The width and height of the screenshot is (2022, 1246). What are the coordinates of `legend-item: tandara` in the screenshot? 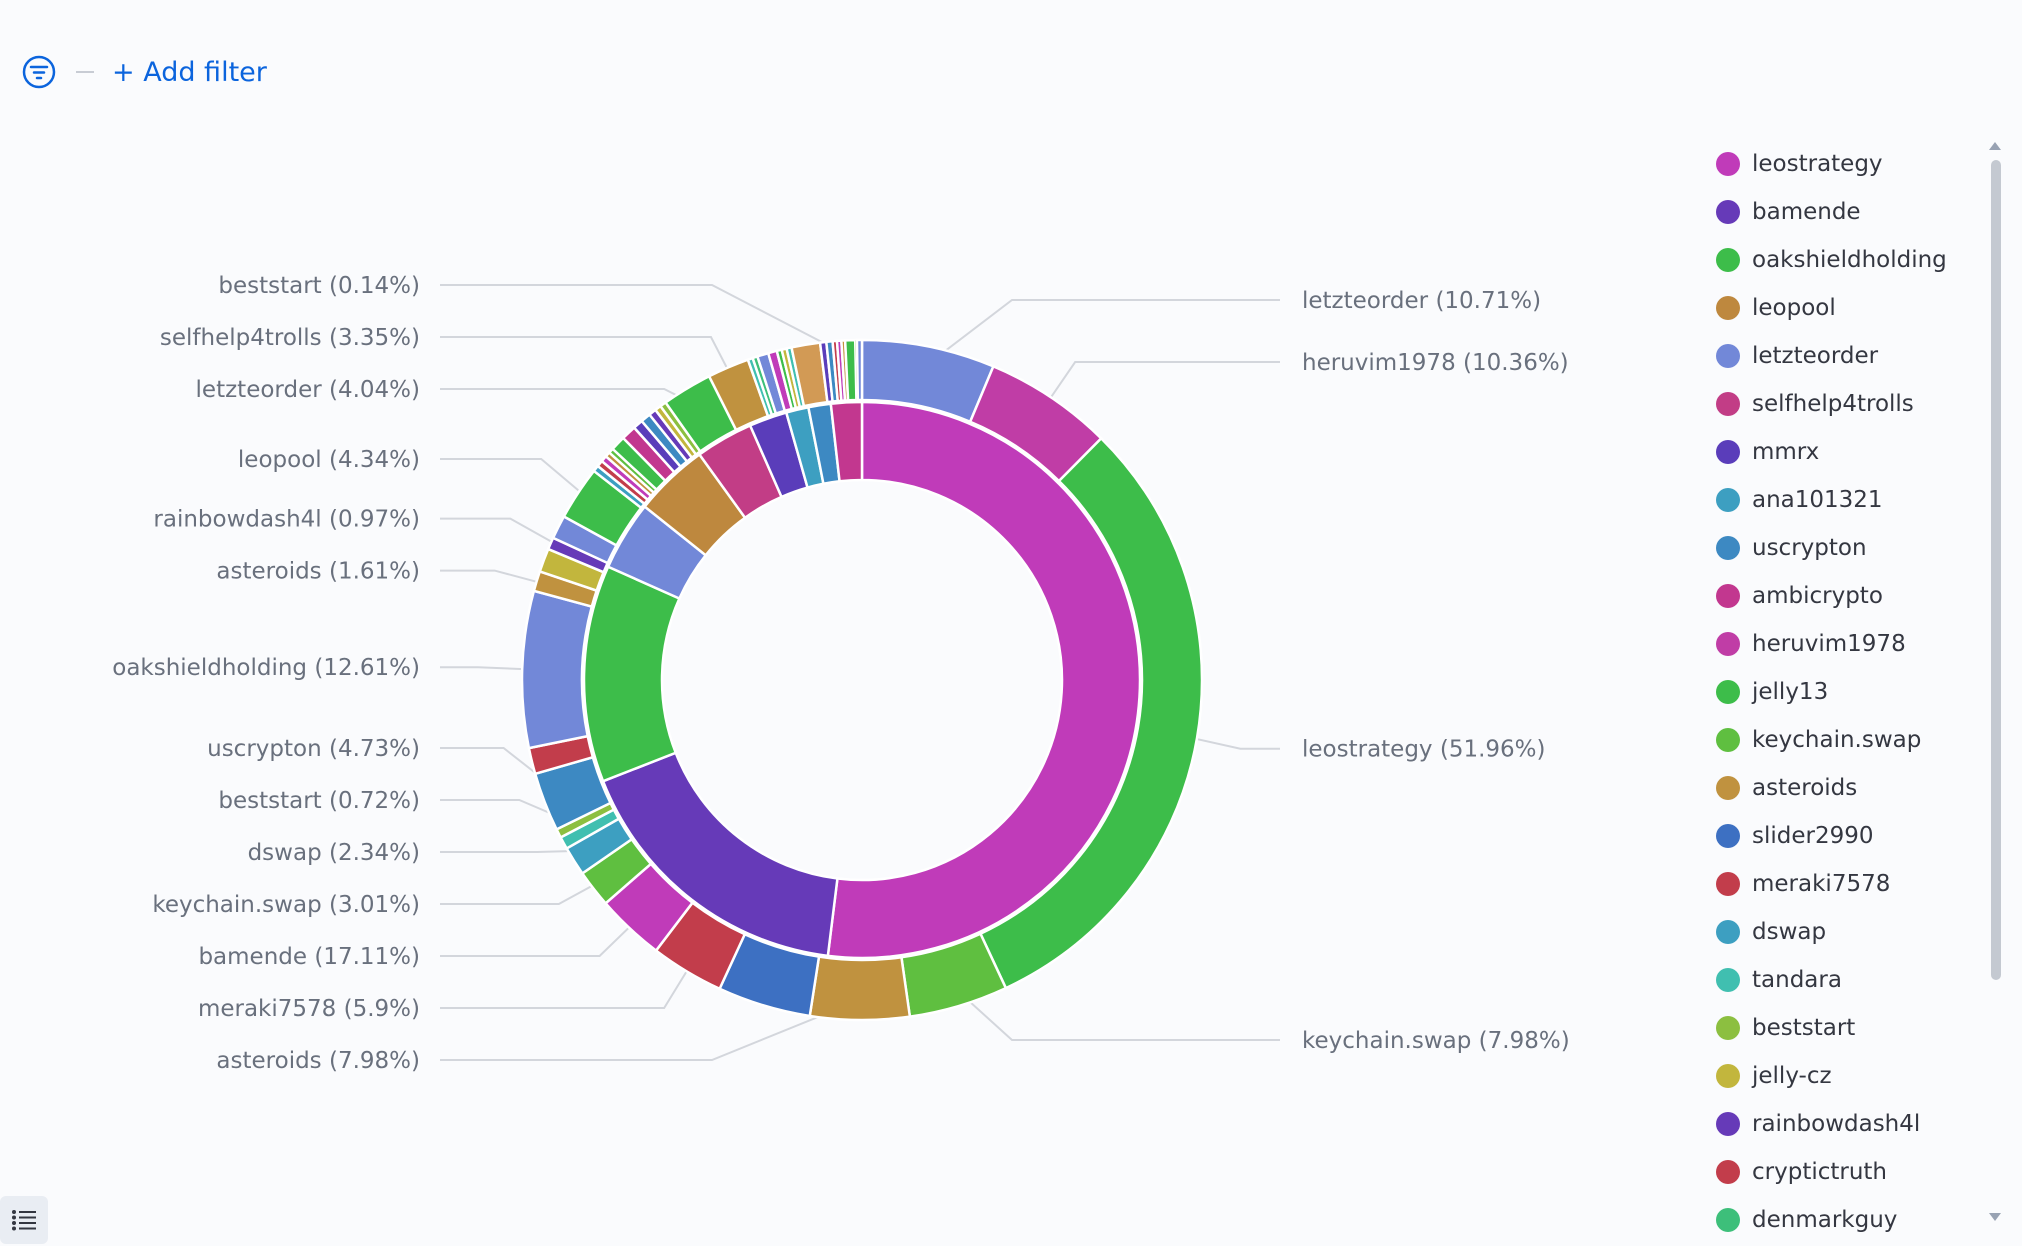 It's located at (1846, 980).